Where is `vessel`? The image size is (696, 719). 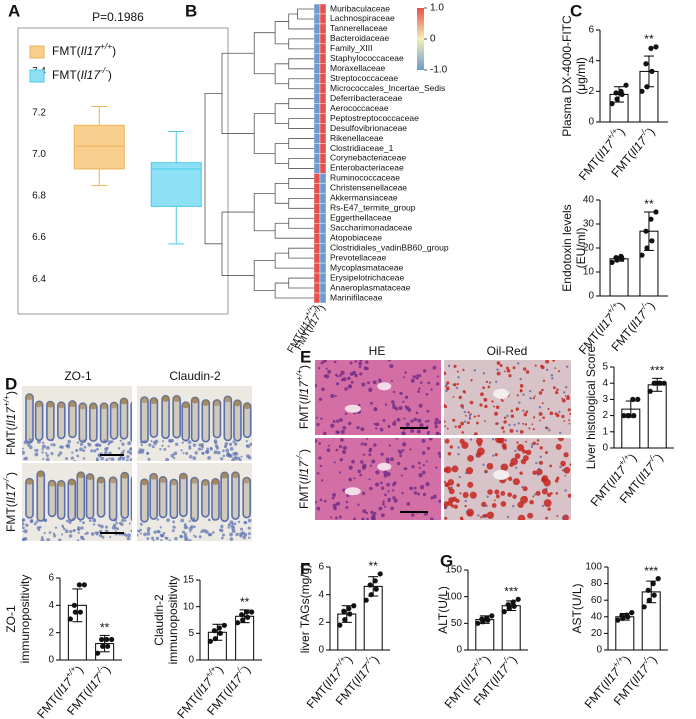 vessel is located at coordinates (501, 393).